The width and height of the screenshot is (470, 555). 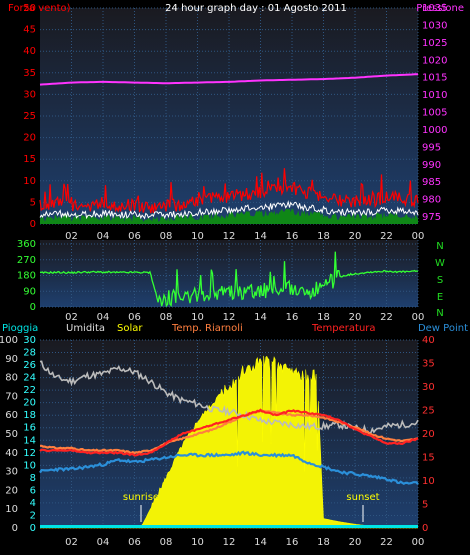 I want to click on wind-y-tick-label: 20, so click(x=29, y=138).